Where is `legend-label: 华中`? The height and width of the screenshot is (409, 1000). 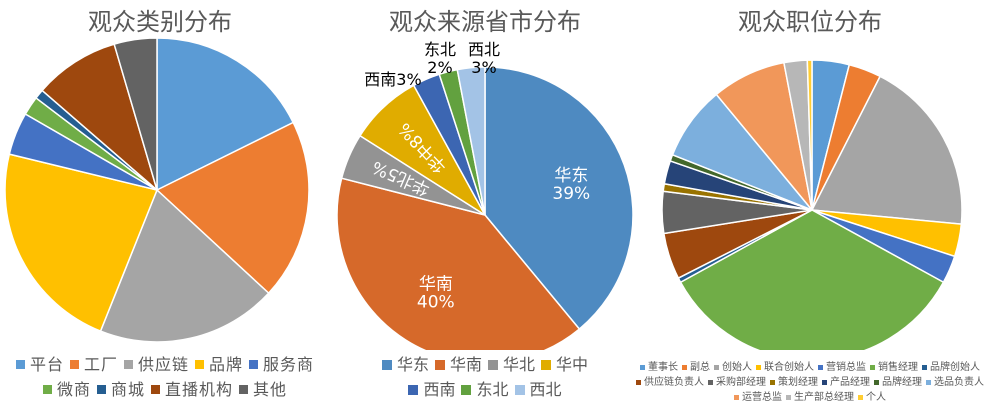 legend-label: 华中 is located at coordinates (572, 364).